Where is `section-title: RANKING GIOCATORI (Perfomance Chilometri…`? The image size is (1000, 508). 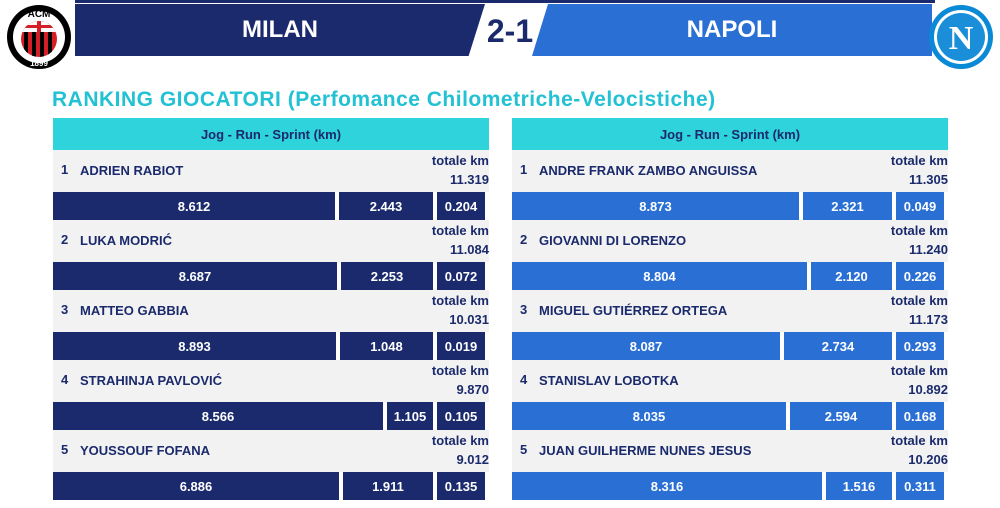 section-title: RANKING GIOCATORI (Perfomance Chilometri… is located at coordinates (384, 99).